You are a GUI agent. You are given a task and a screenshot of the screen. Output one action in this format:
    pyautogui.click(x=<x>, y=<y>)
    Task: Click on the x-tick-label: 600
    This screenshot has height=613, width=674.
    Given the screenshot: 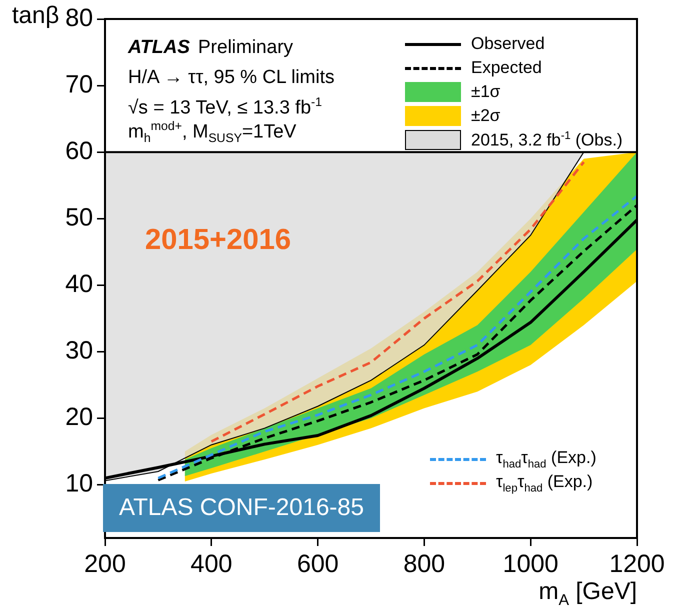 What is the action you would take?
    pyautogui.click(x=317, y=564)
    